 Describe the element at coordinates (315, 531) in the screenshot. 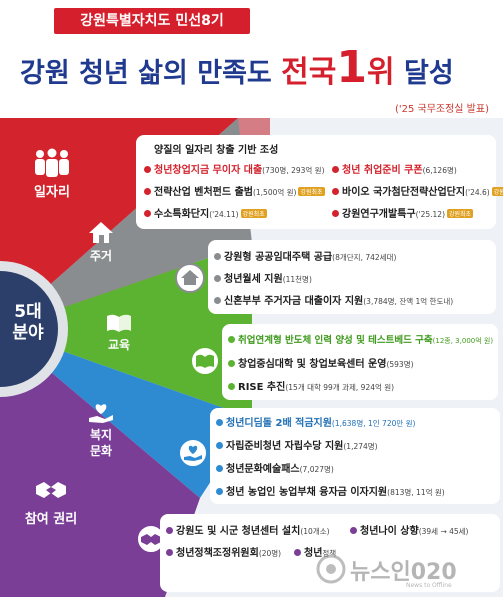

I see `participation-item-detail: (10개소)` at that location.